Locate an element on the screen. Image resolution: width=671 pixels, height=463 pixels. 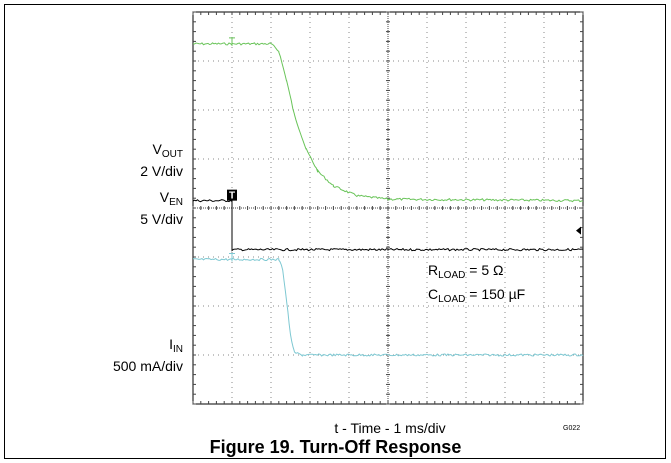
iin-channel-marker is located at coordinates (232, 257).